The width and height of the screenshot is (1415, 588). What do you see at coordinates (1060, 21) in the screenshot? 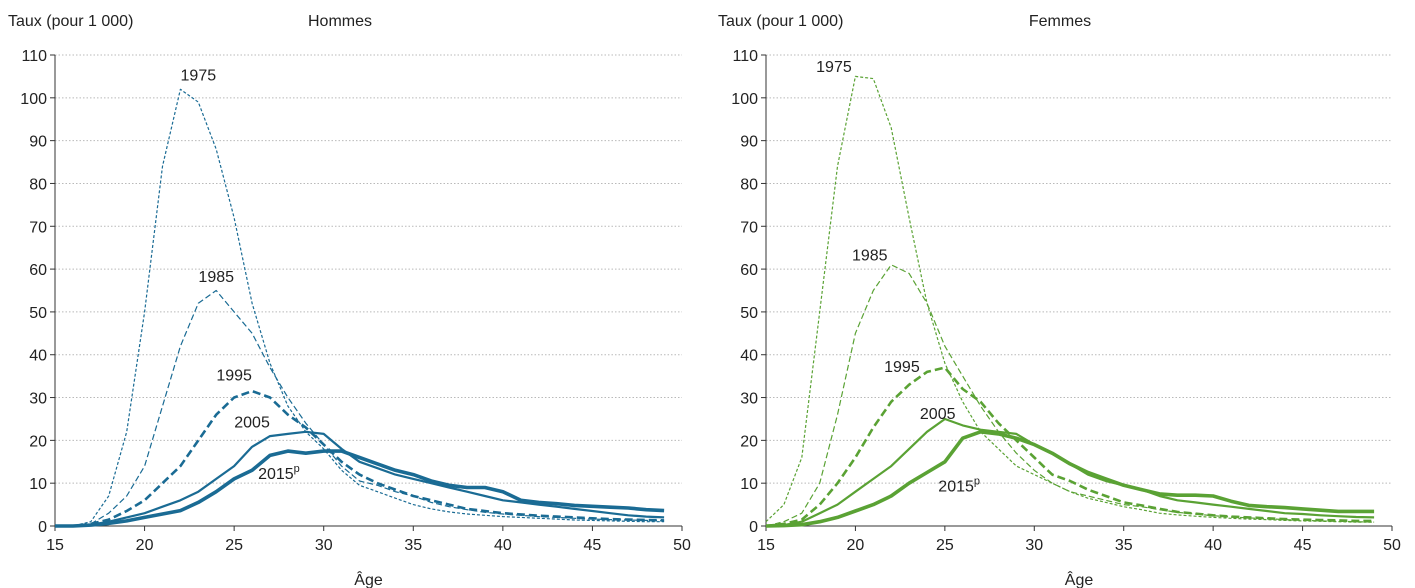
I see `panel-title: Femmes` at bounding box center [1060, 21].